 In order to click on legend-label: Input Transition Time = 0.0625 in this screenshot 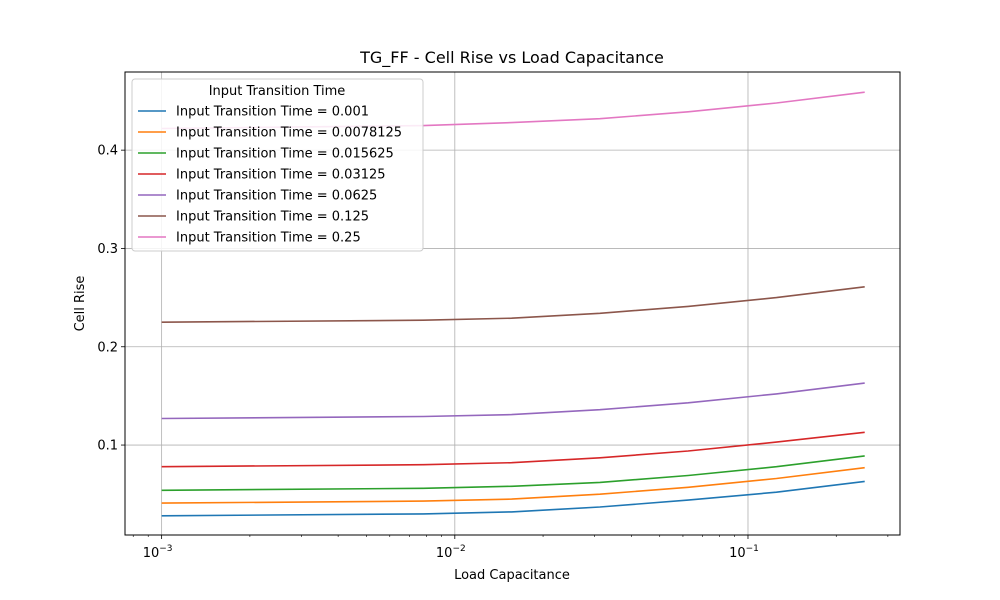, I will do `click(276, 196)`.